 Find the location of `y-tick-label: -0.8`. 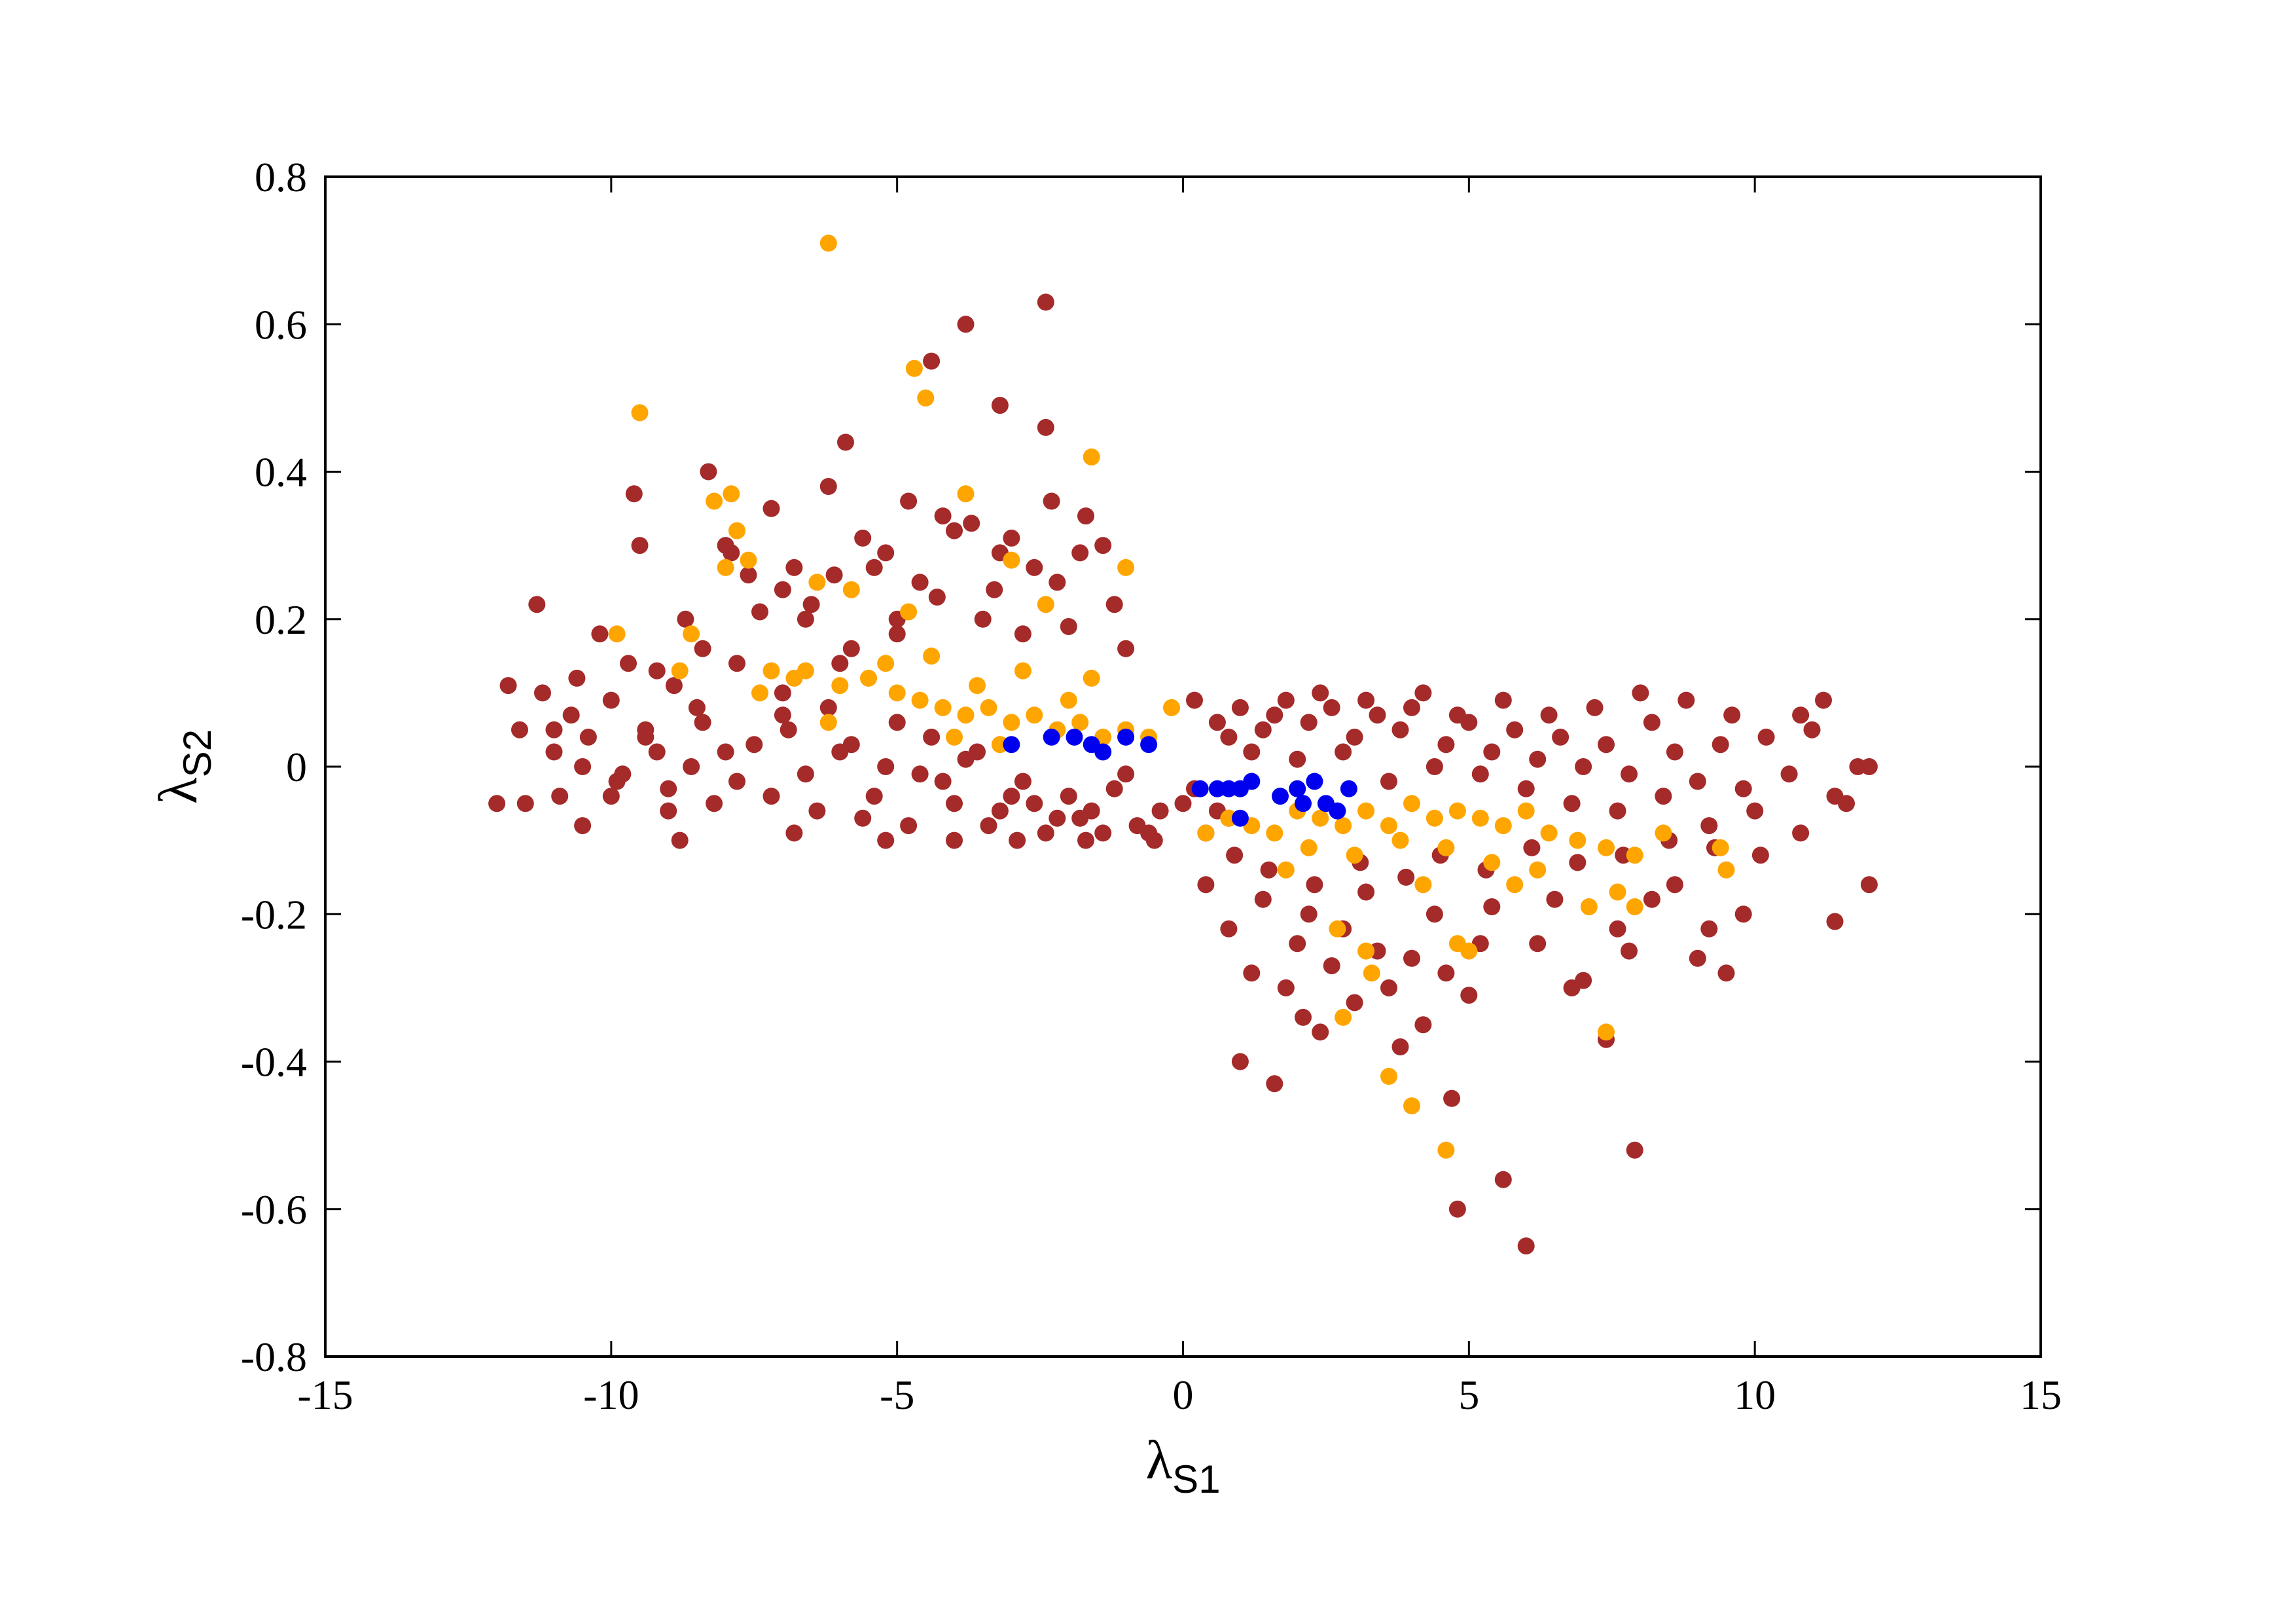

y-tick-label: -0.8 is located at coordinates (274, 1357).